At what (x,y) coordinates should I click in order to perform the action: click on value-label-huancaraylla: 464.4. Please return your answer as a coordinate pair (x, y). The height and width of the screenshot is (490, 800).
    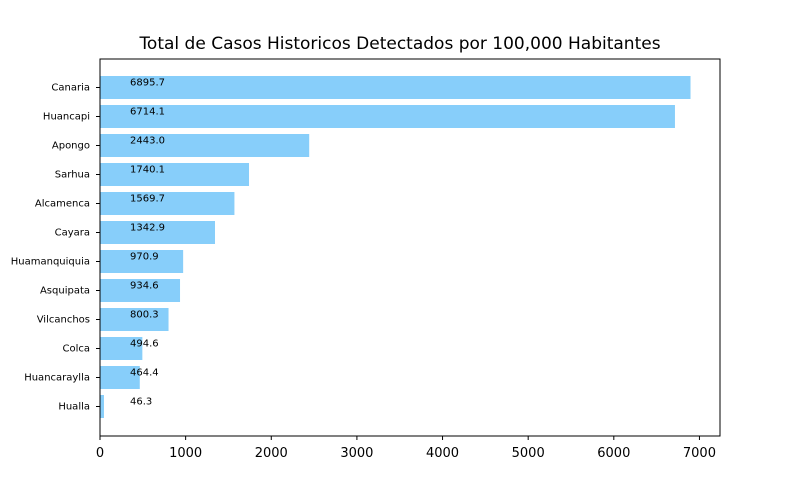
    Looking at the image, I should click on (144, 373).